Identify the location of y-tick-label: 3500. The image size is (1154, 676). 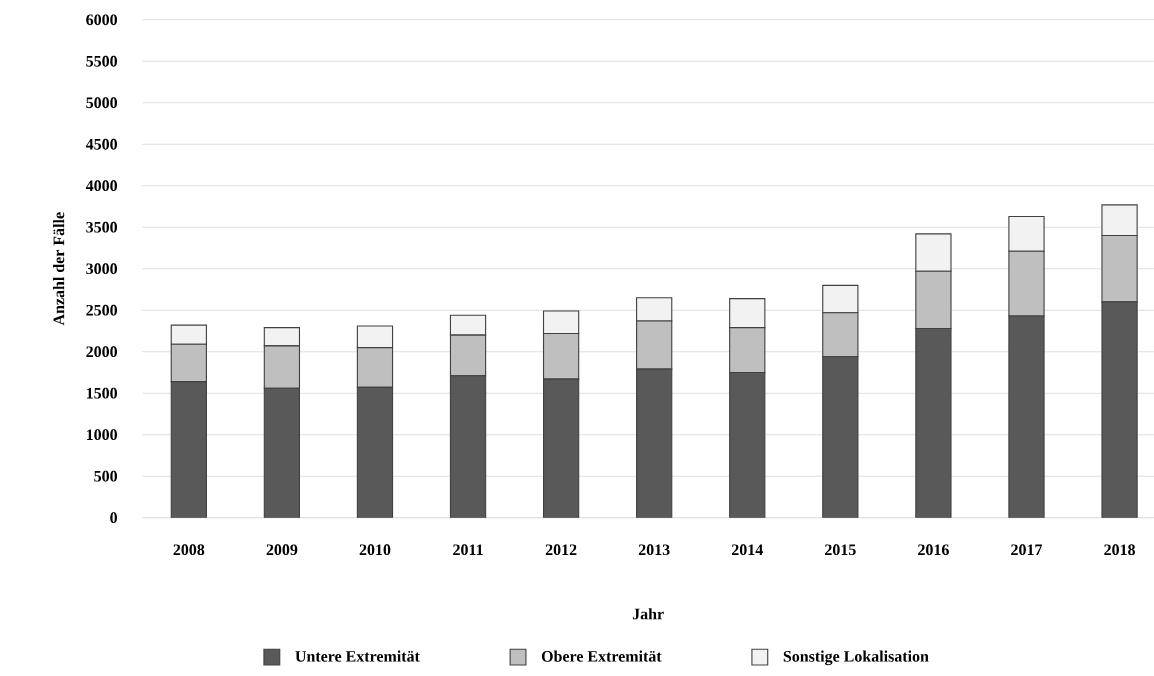
(102, 227).